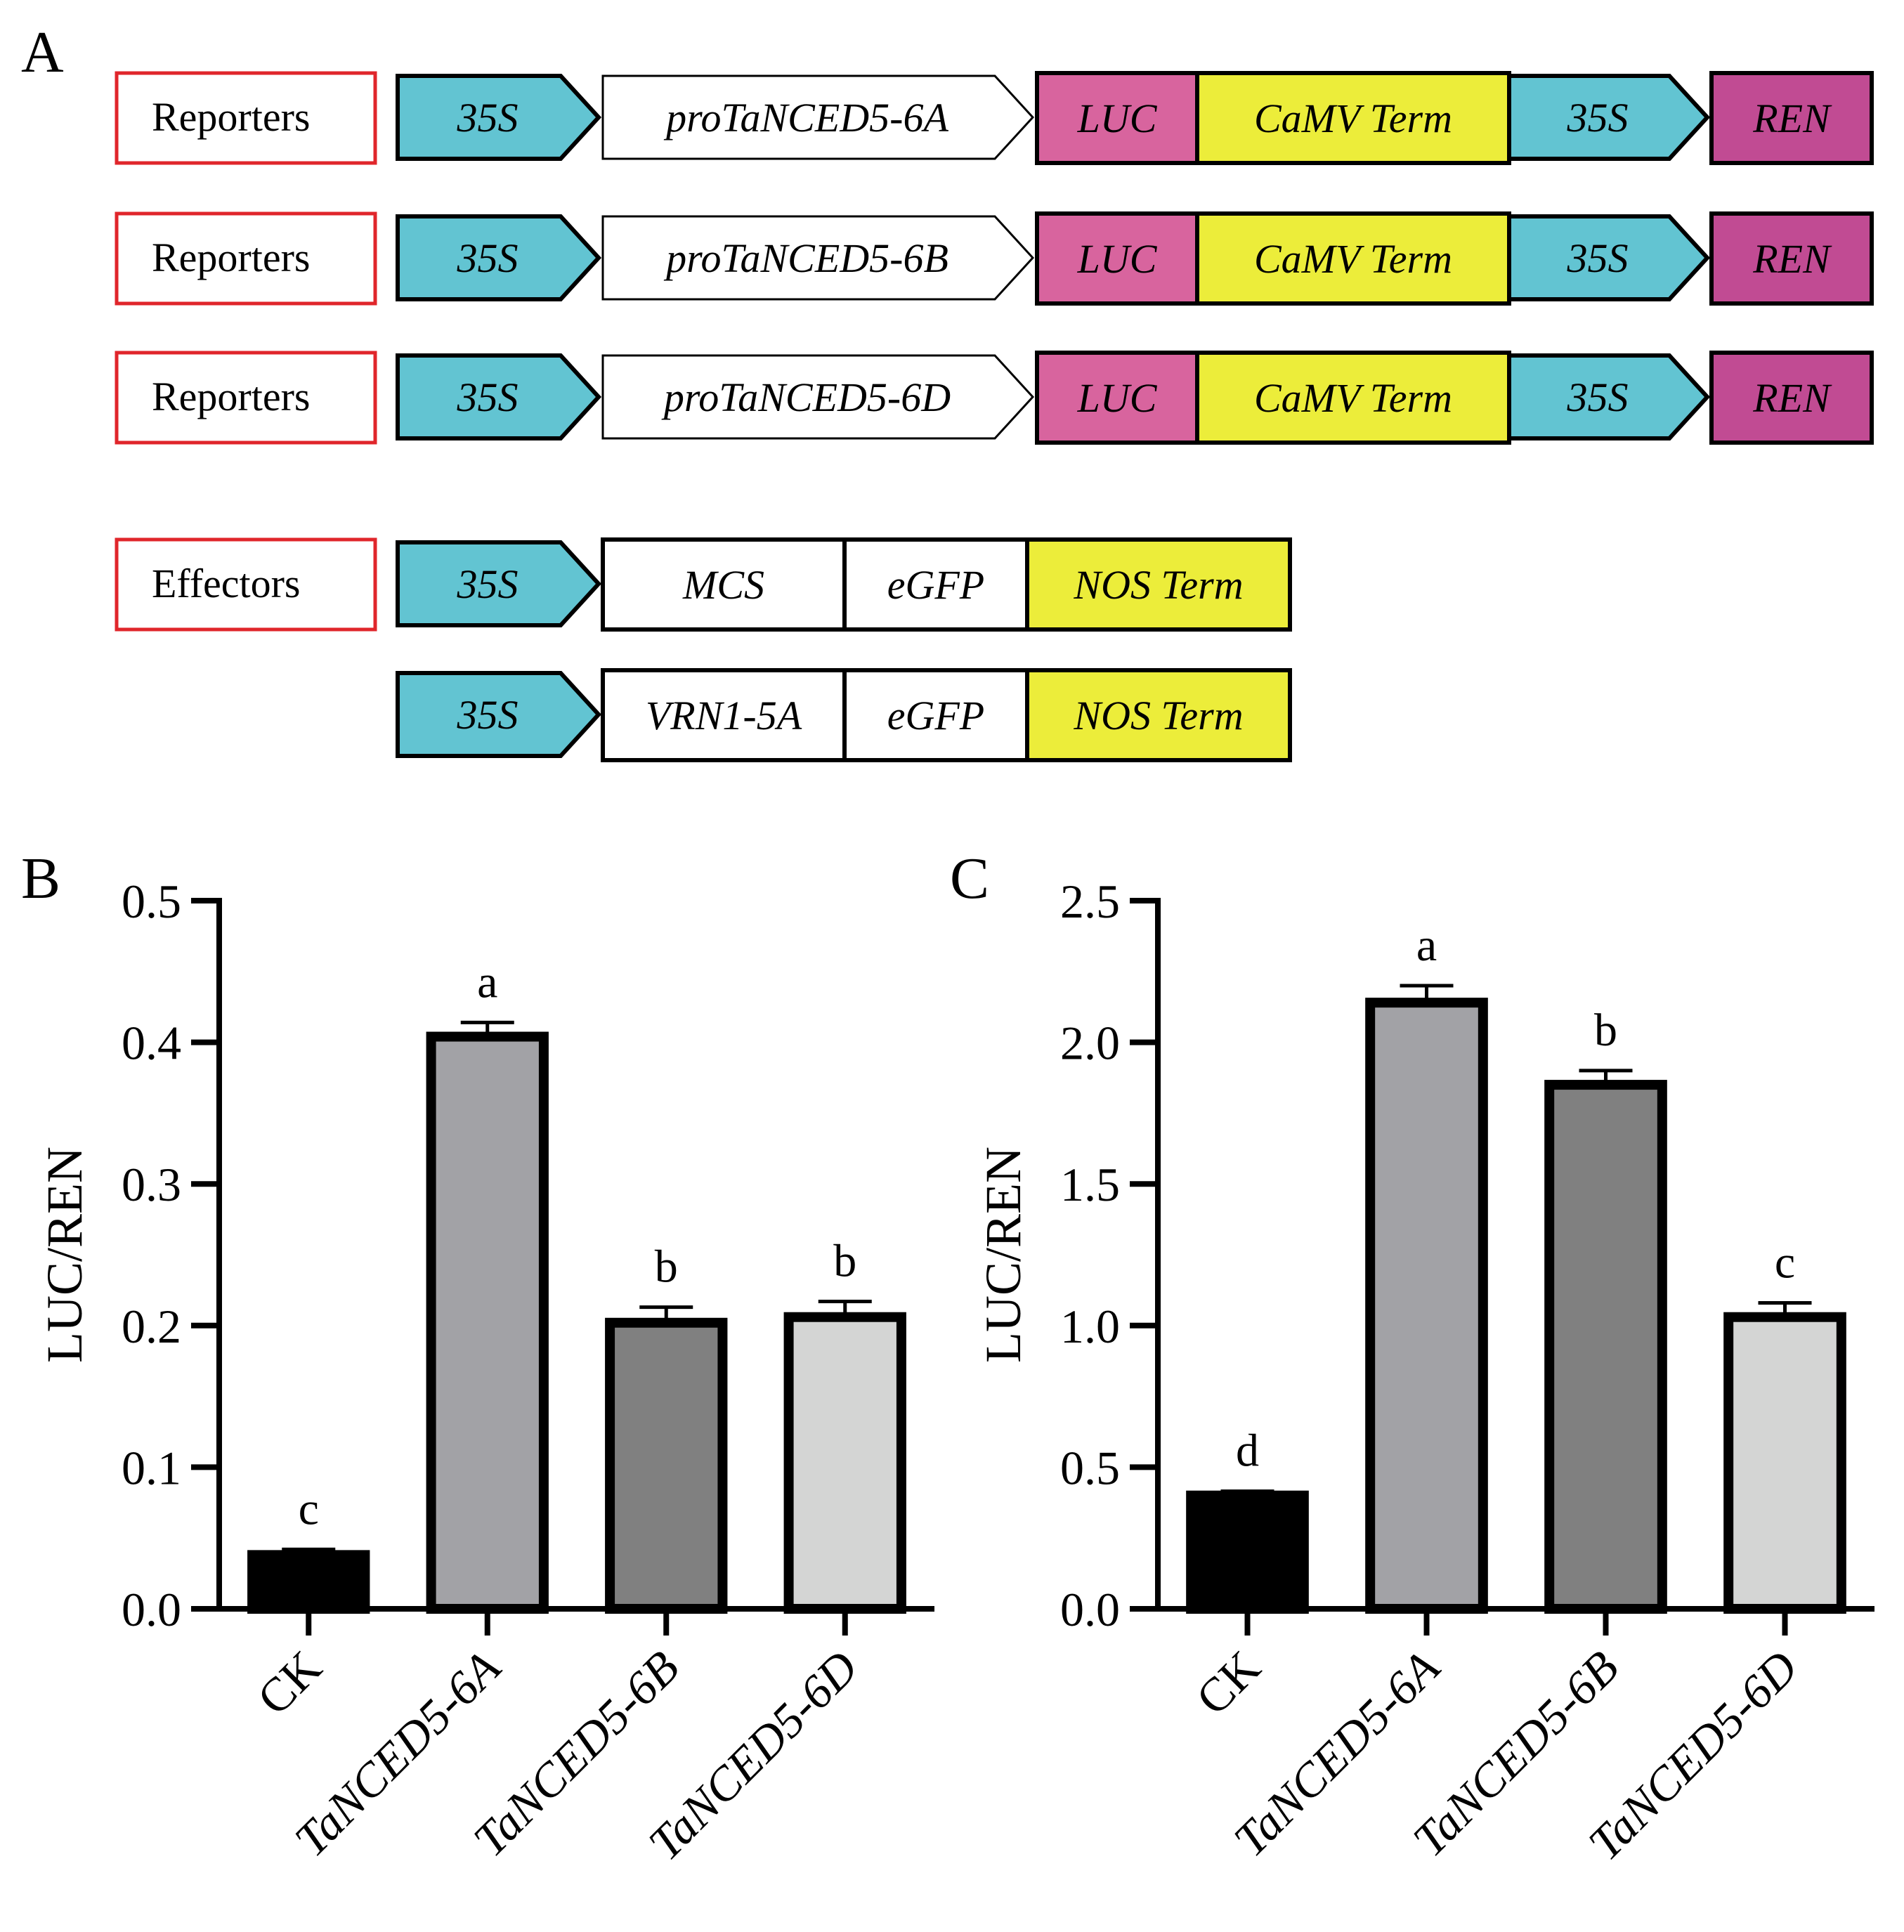 The width and height of the screenshot is (1904, 1932). Describe the element at coordinates (1090, 1326) in the screenshot. I see `y-tick-label: 1.0` at that location.